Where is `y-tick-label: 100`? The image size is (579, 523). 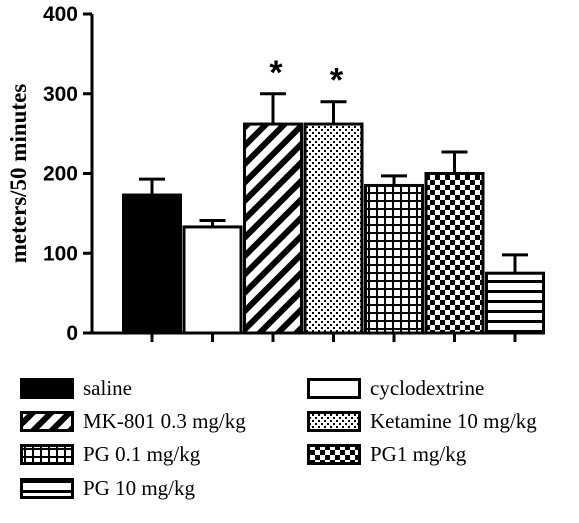 y-tick-label: 100 is located at coordinates (60, 253).